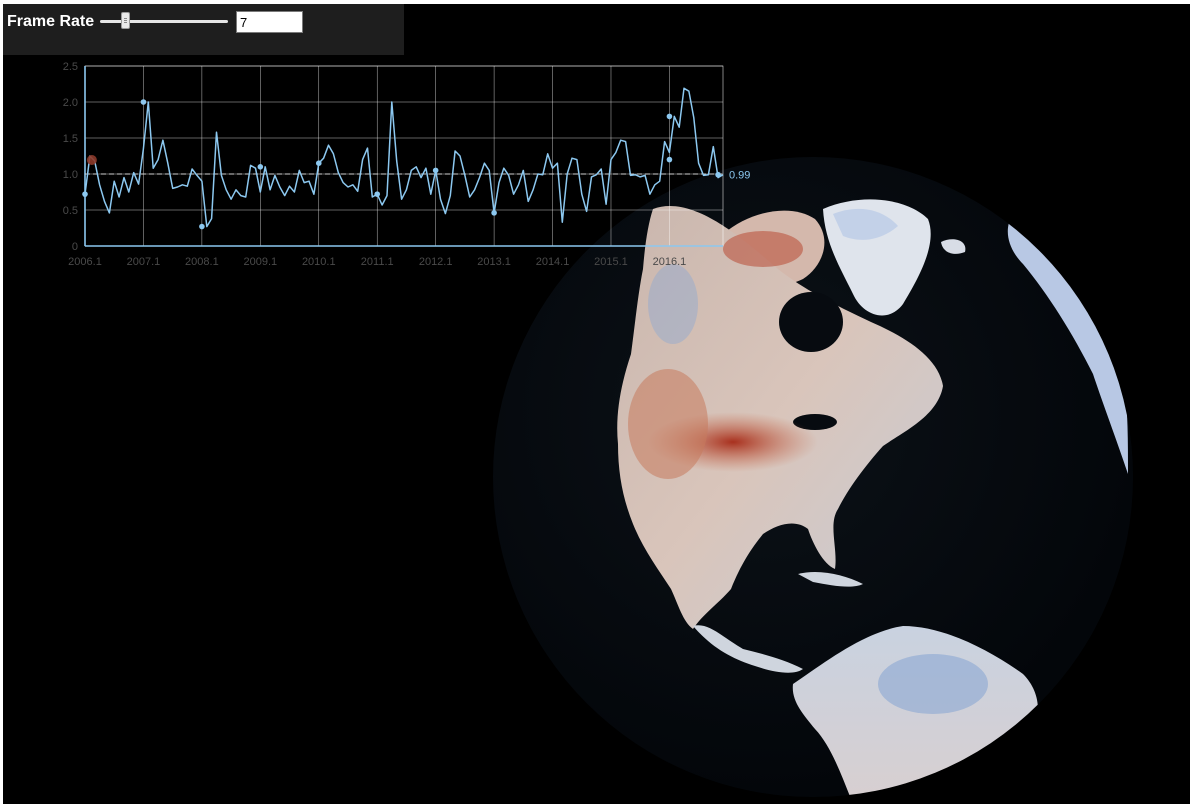 The image size is (1193, 804). I want to click on x-tick-label: 2013.1, so click(494, 262).